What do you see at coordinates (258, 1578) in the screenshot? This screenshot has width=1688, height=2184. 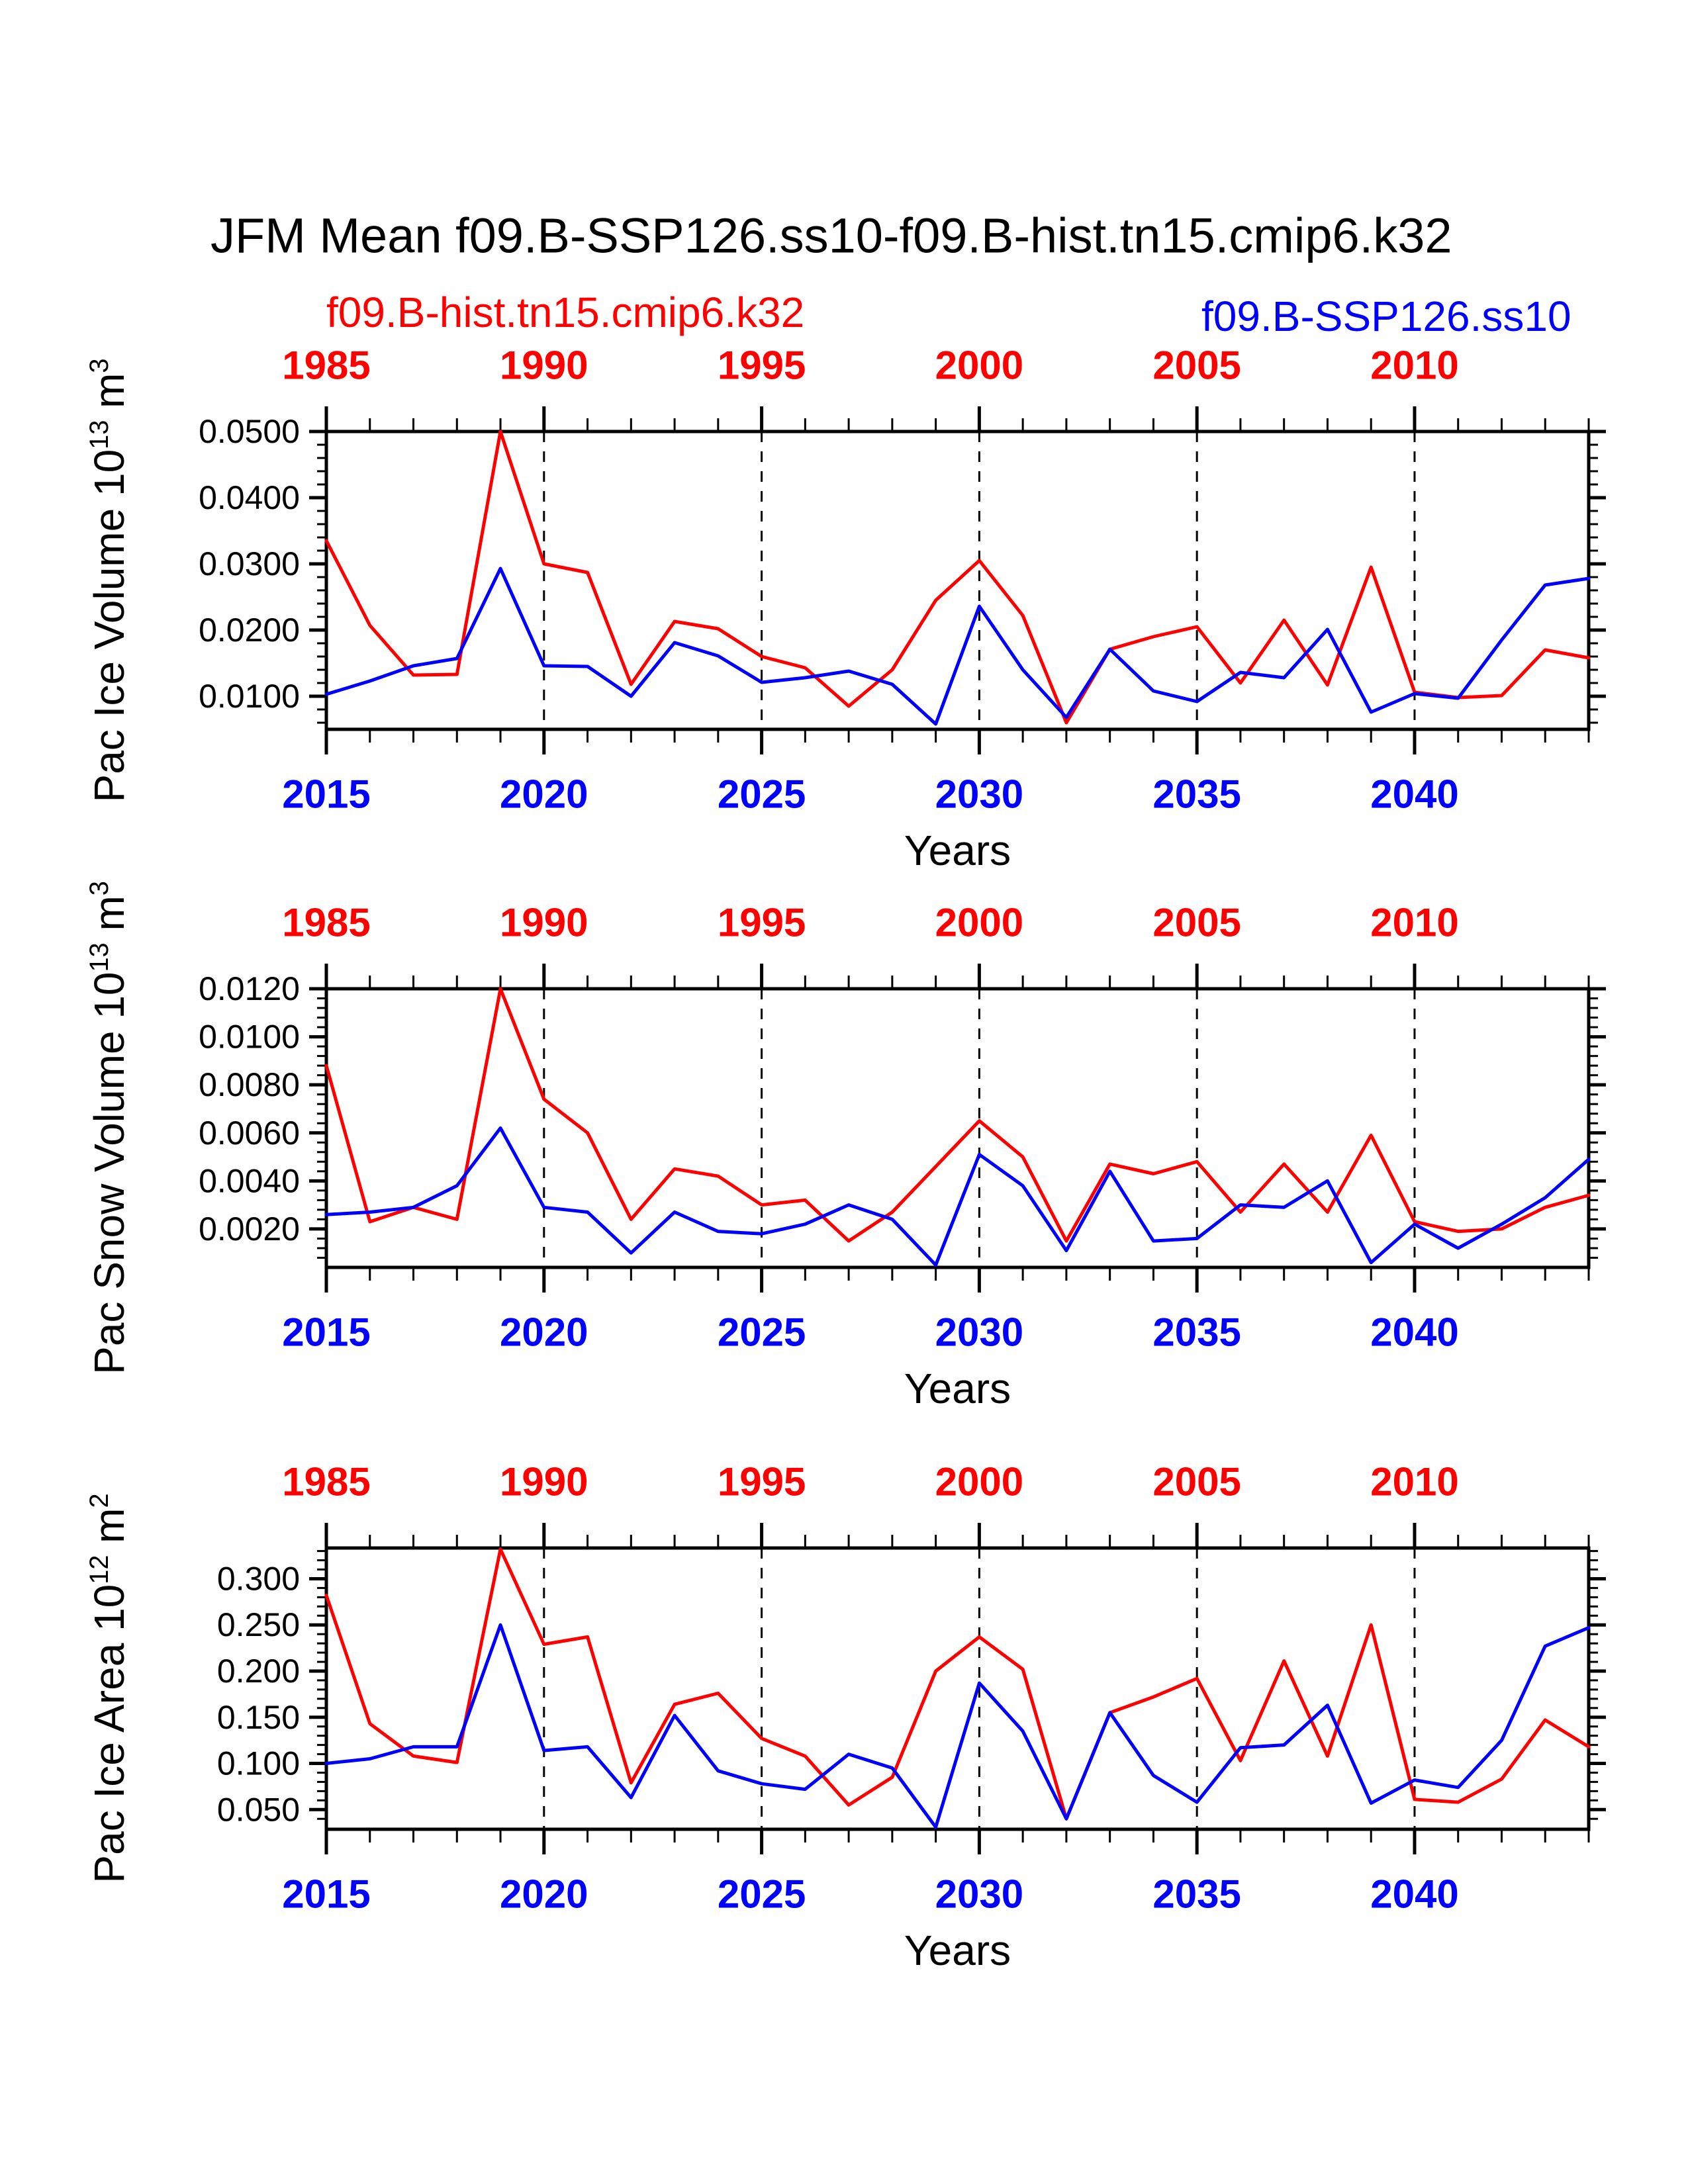 I see `y-tick-label: 0.300` at bounding box center [258, 1578].